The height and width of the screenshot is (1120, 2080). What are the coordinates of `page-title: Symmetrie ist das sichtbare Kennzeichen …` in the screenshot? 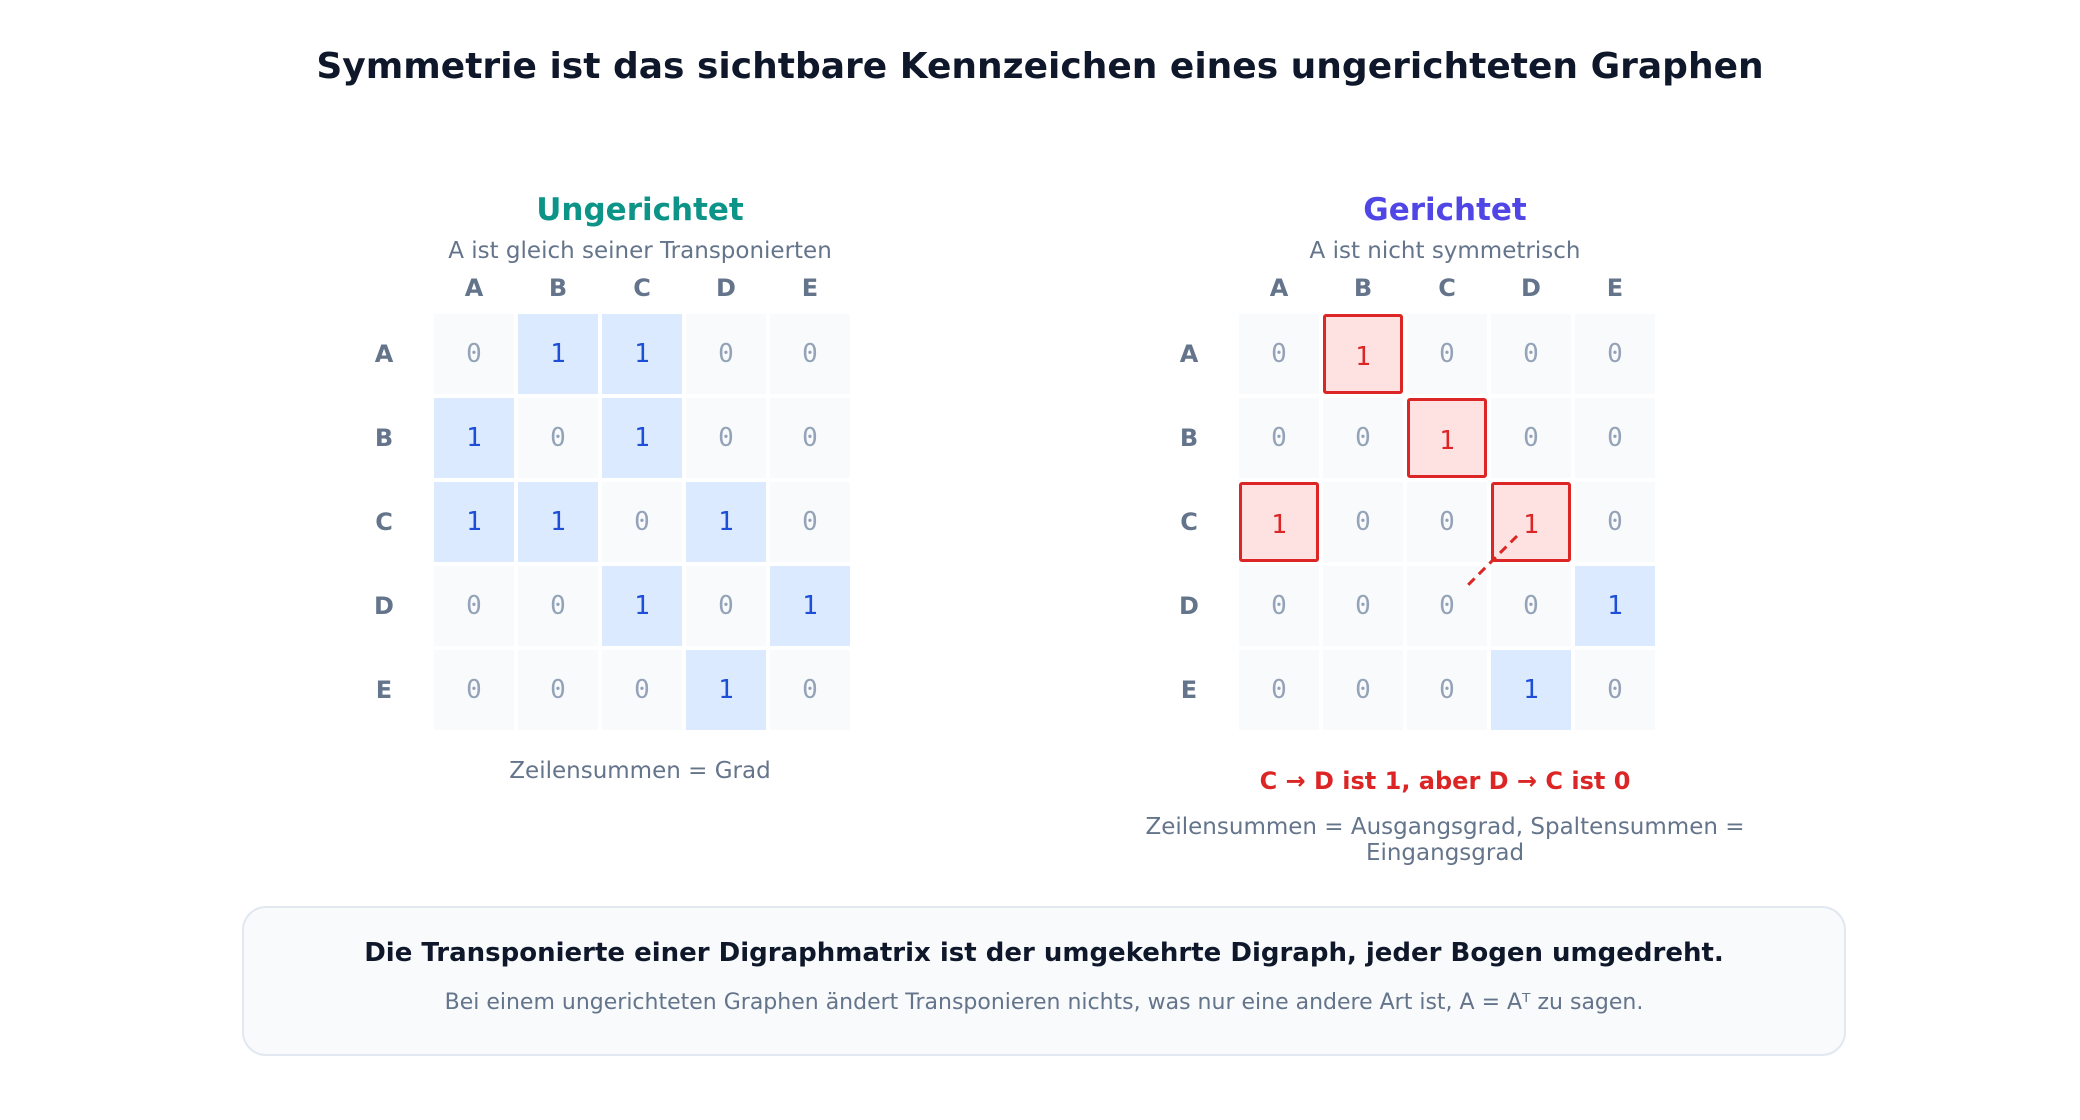 It's located at (1040, 66).